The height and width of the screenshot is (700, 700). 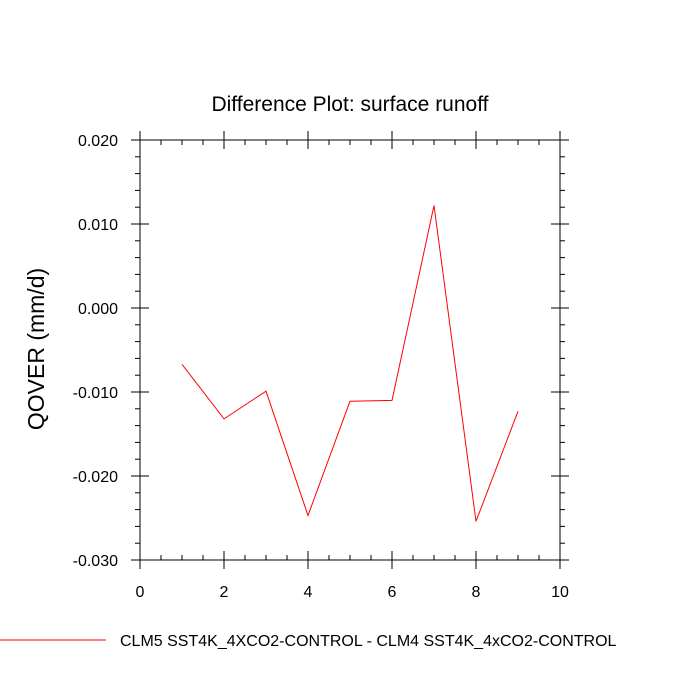 What do you see at coordinates (560, 592) in the screenshot?
I see `x-tick-label: 10` at bounding box center [560, 592].